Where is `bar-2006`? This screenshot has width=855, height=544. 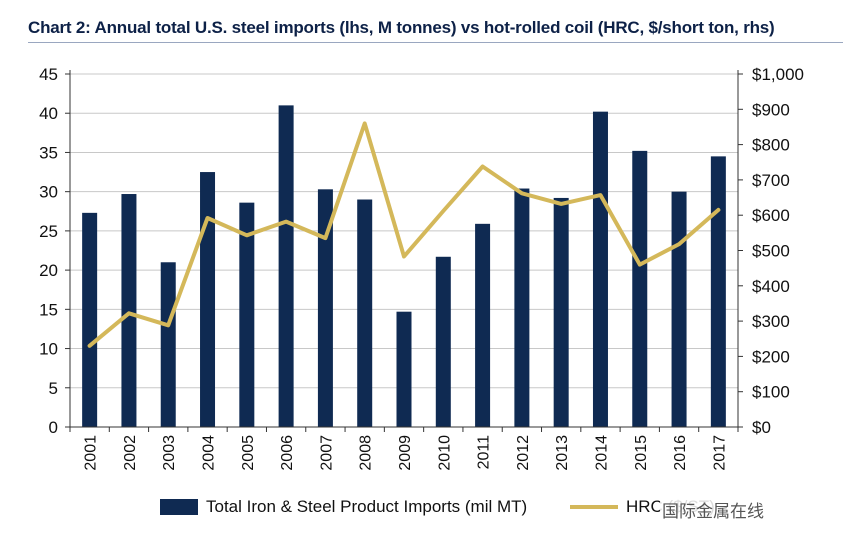
bar-2006 is located at coordinates (286, 266).